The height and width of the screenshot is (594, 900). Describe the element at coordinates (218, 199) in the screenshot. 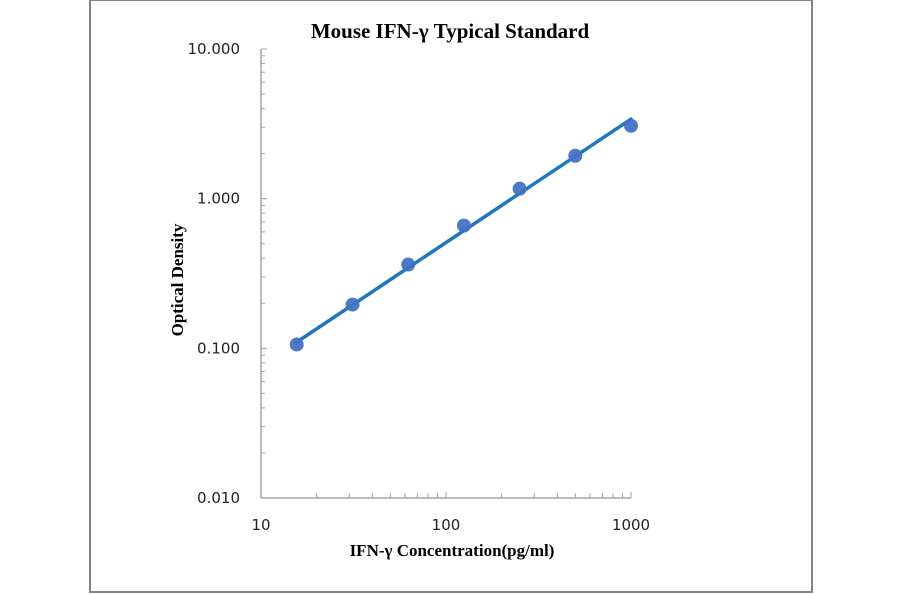

I see `y-tick-label: 1.000` at that location.